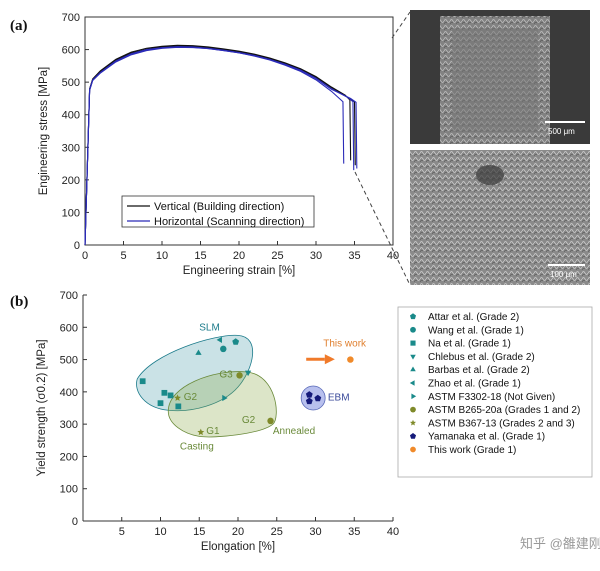 The width and height of the screenshot is (600, 571). Describe the element at coordinates (345, 344) in the screenshot. I see `this-work-label: This work` at that location.